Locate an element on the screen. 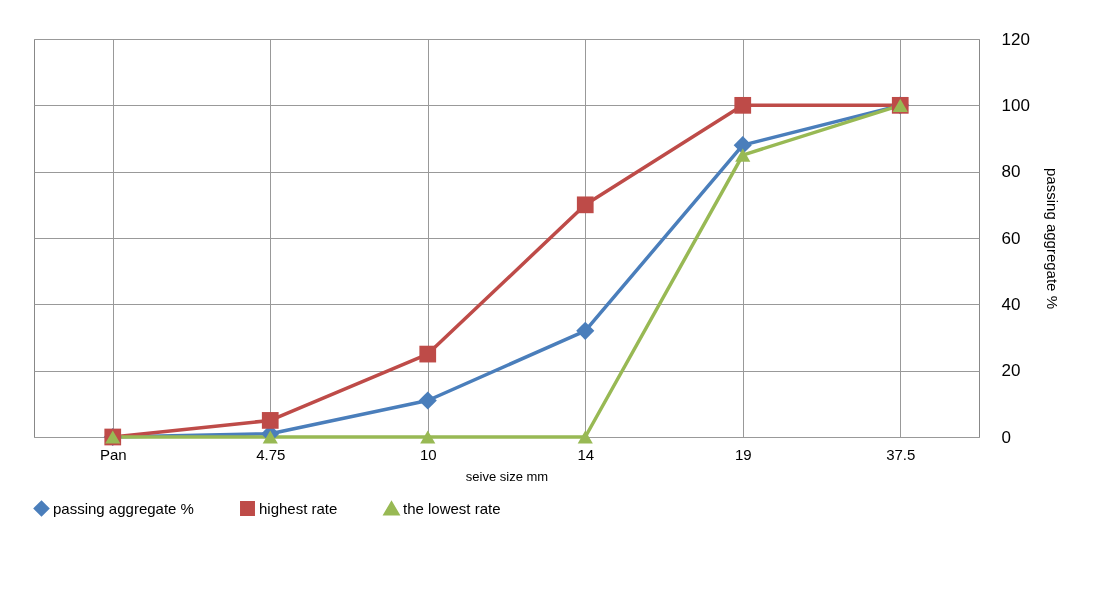  y-tick-label: 100 is located at coordinates (1015, 105).